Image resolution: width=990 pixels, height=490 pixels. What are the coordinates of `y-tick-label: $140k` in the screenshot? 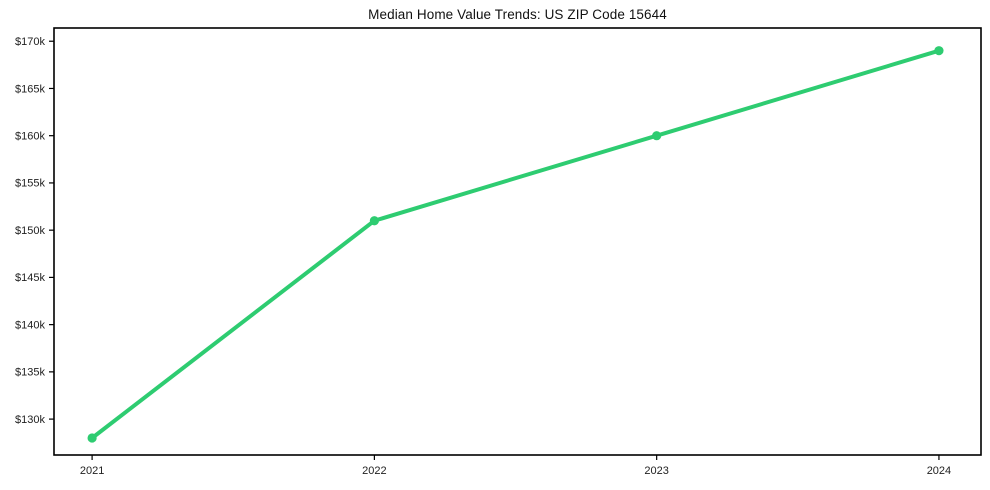 It's located at (30, 325).